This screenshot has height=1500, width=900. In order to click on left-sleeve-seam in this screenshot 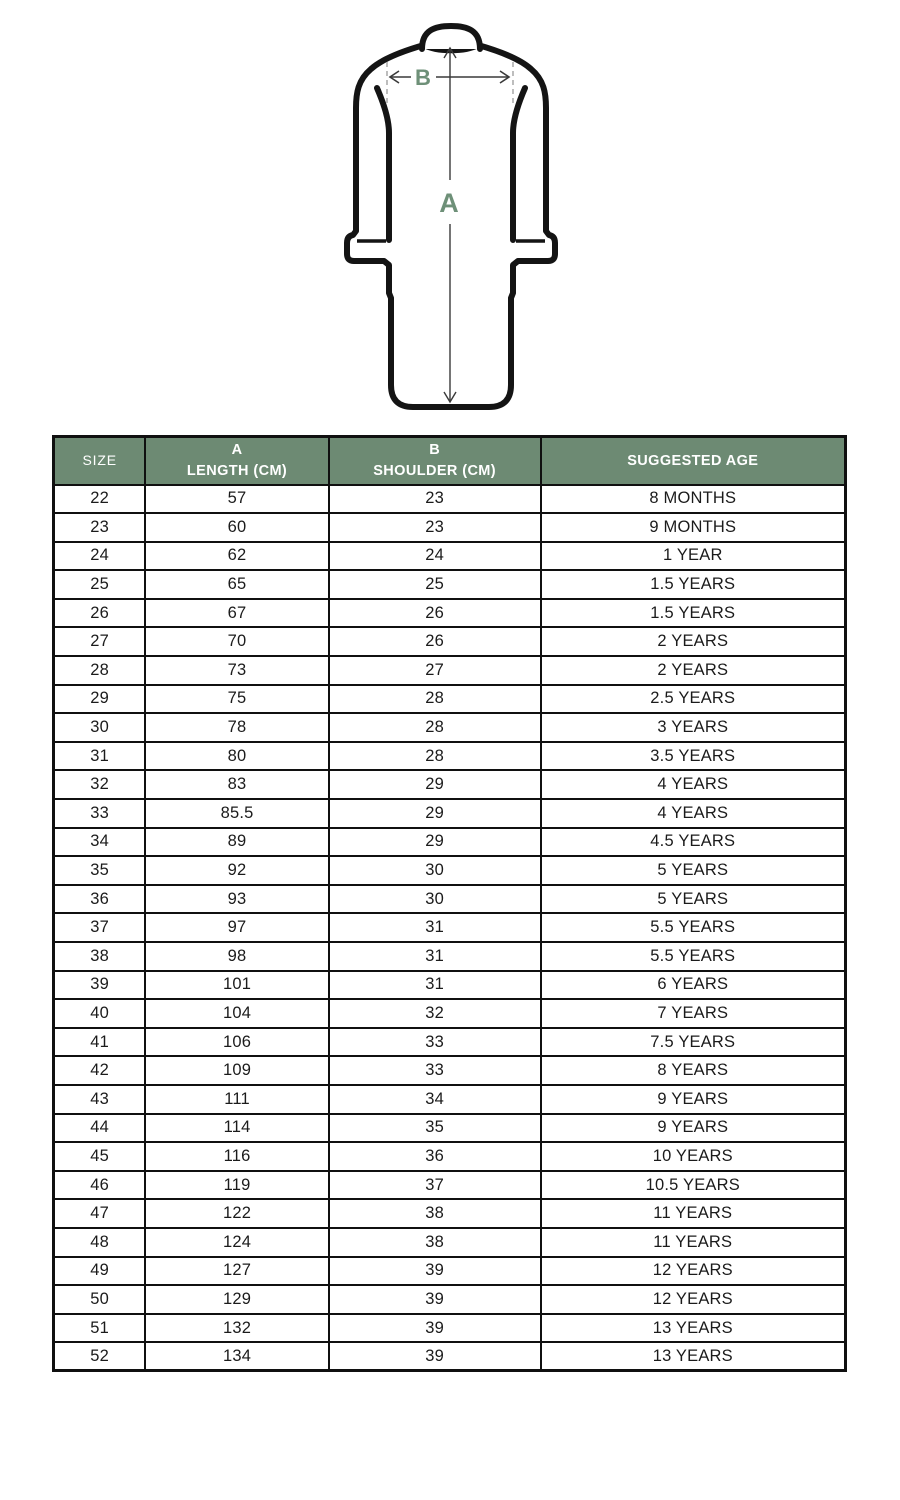, I will do `click(383, 164)`.